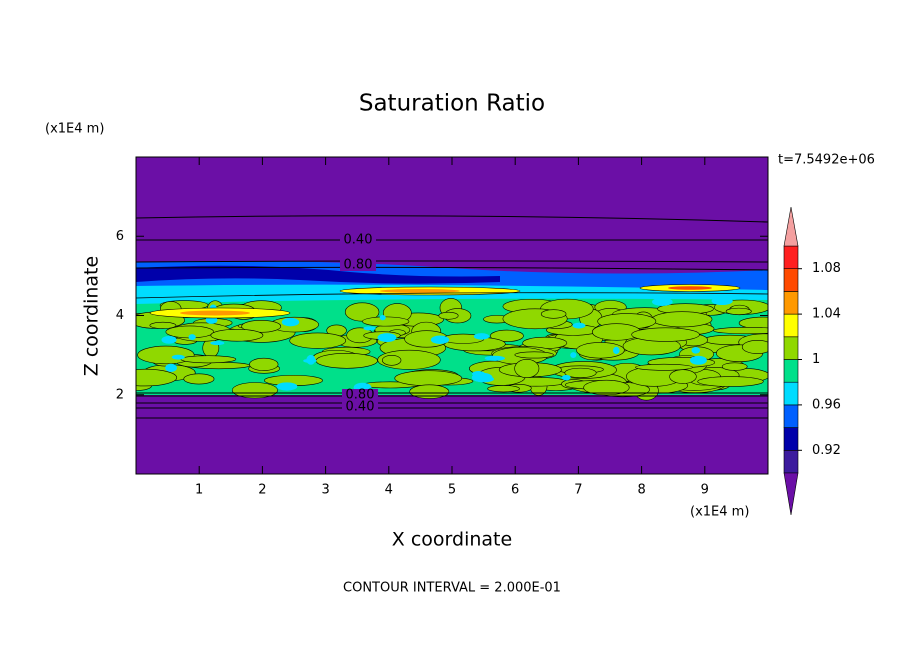 The height and width of the screenshot is (654, 904). I want to click on colorbar-tick-label: 0.96, so click(826, 404).